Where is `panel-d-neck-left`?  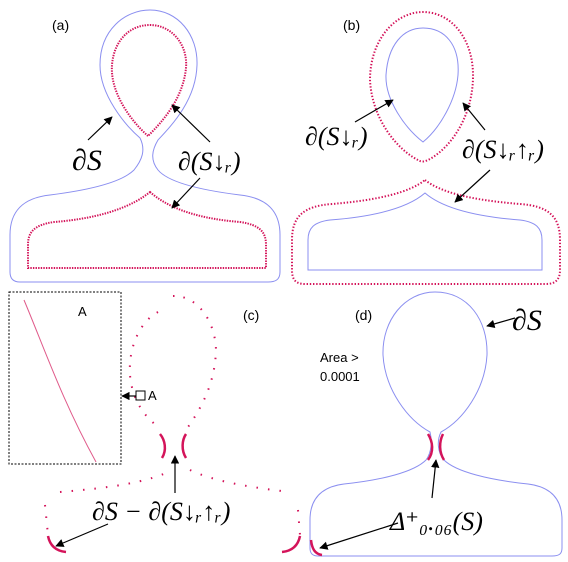
panel-d-neck-left is located at coordinates (430, 447).